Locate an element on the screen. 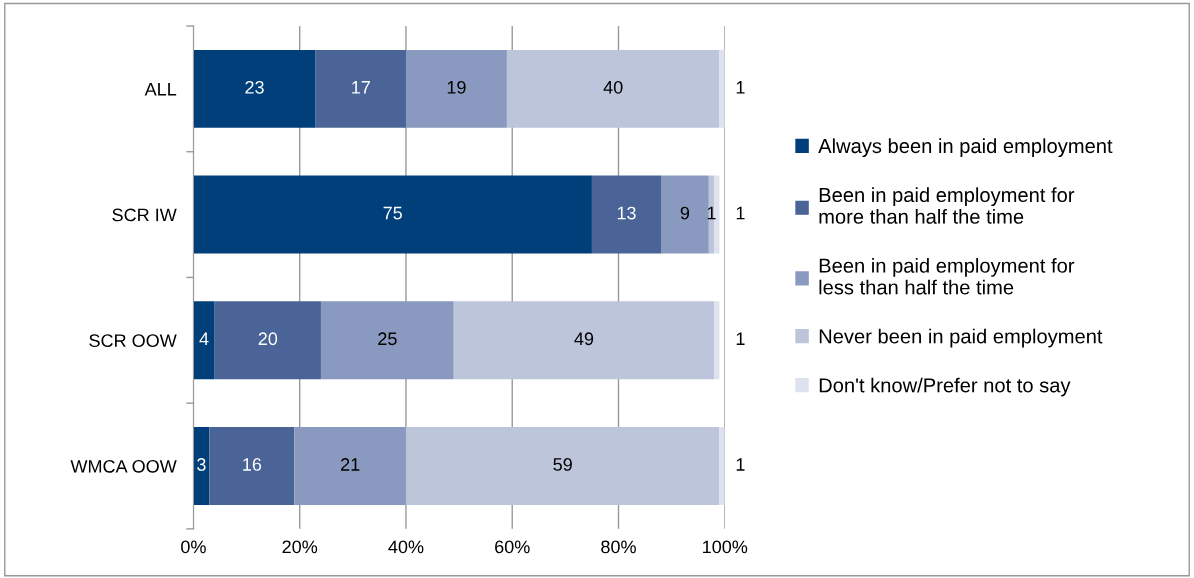 Image resolution: width=1194 pixels, height=578 pixels. data-label: 17 is located at coordinates (361, 87).